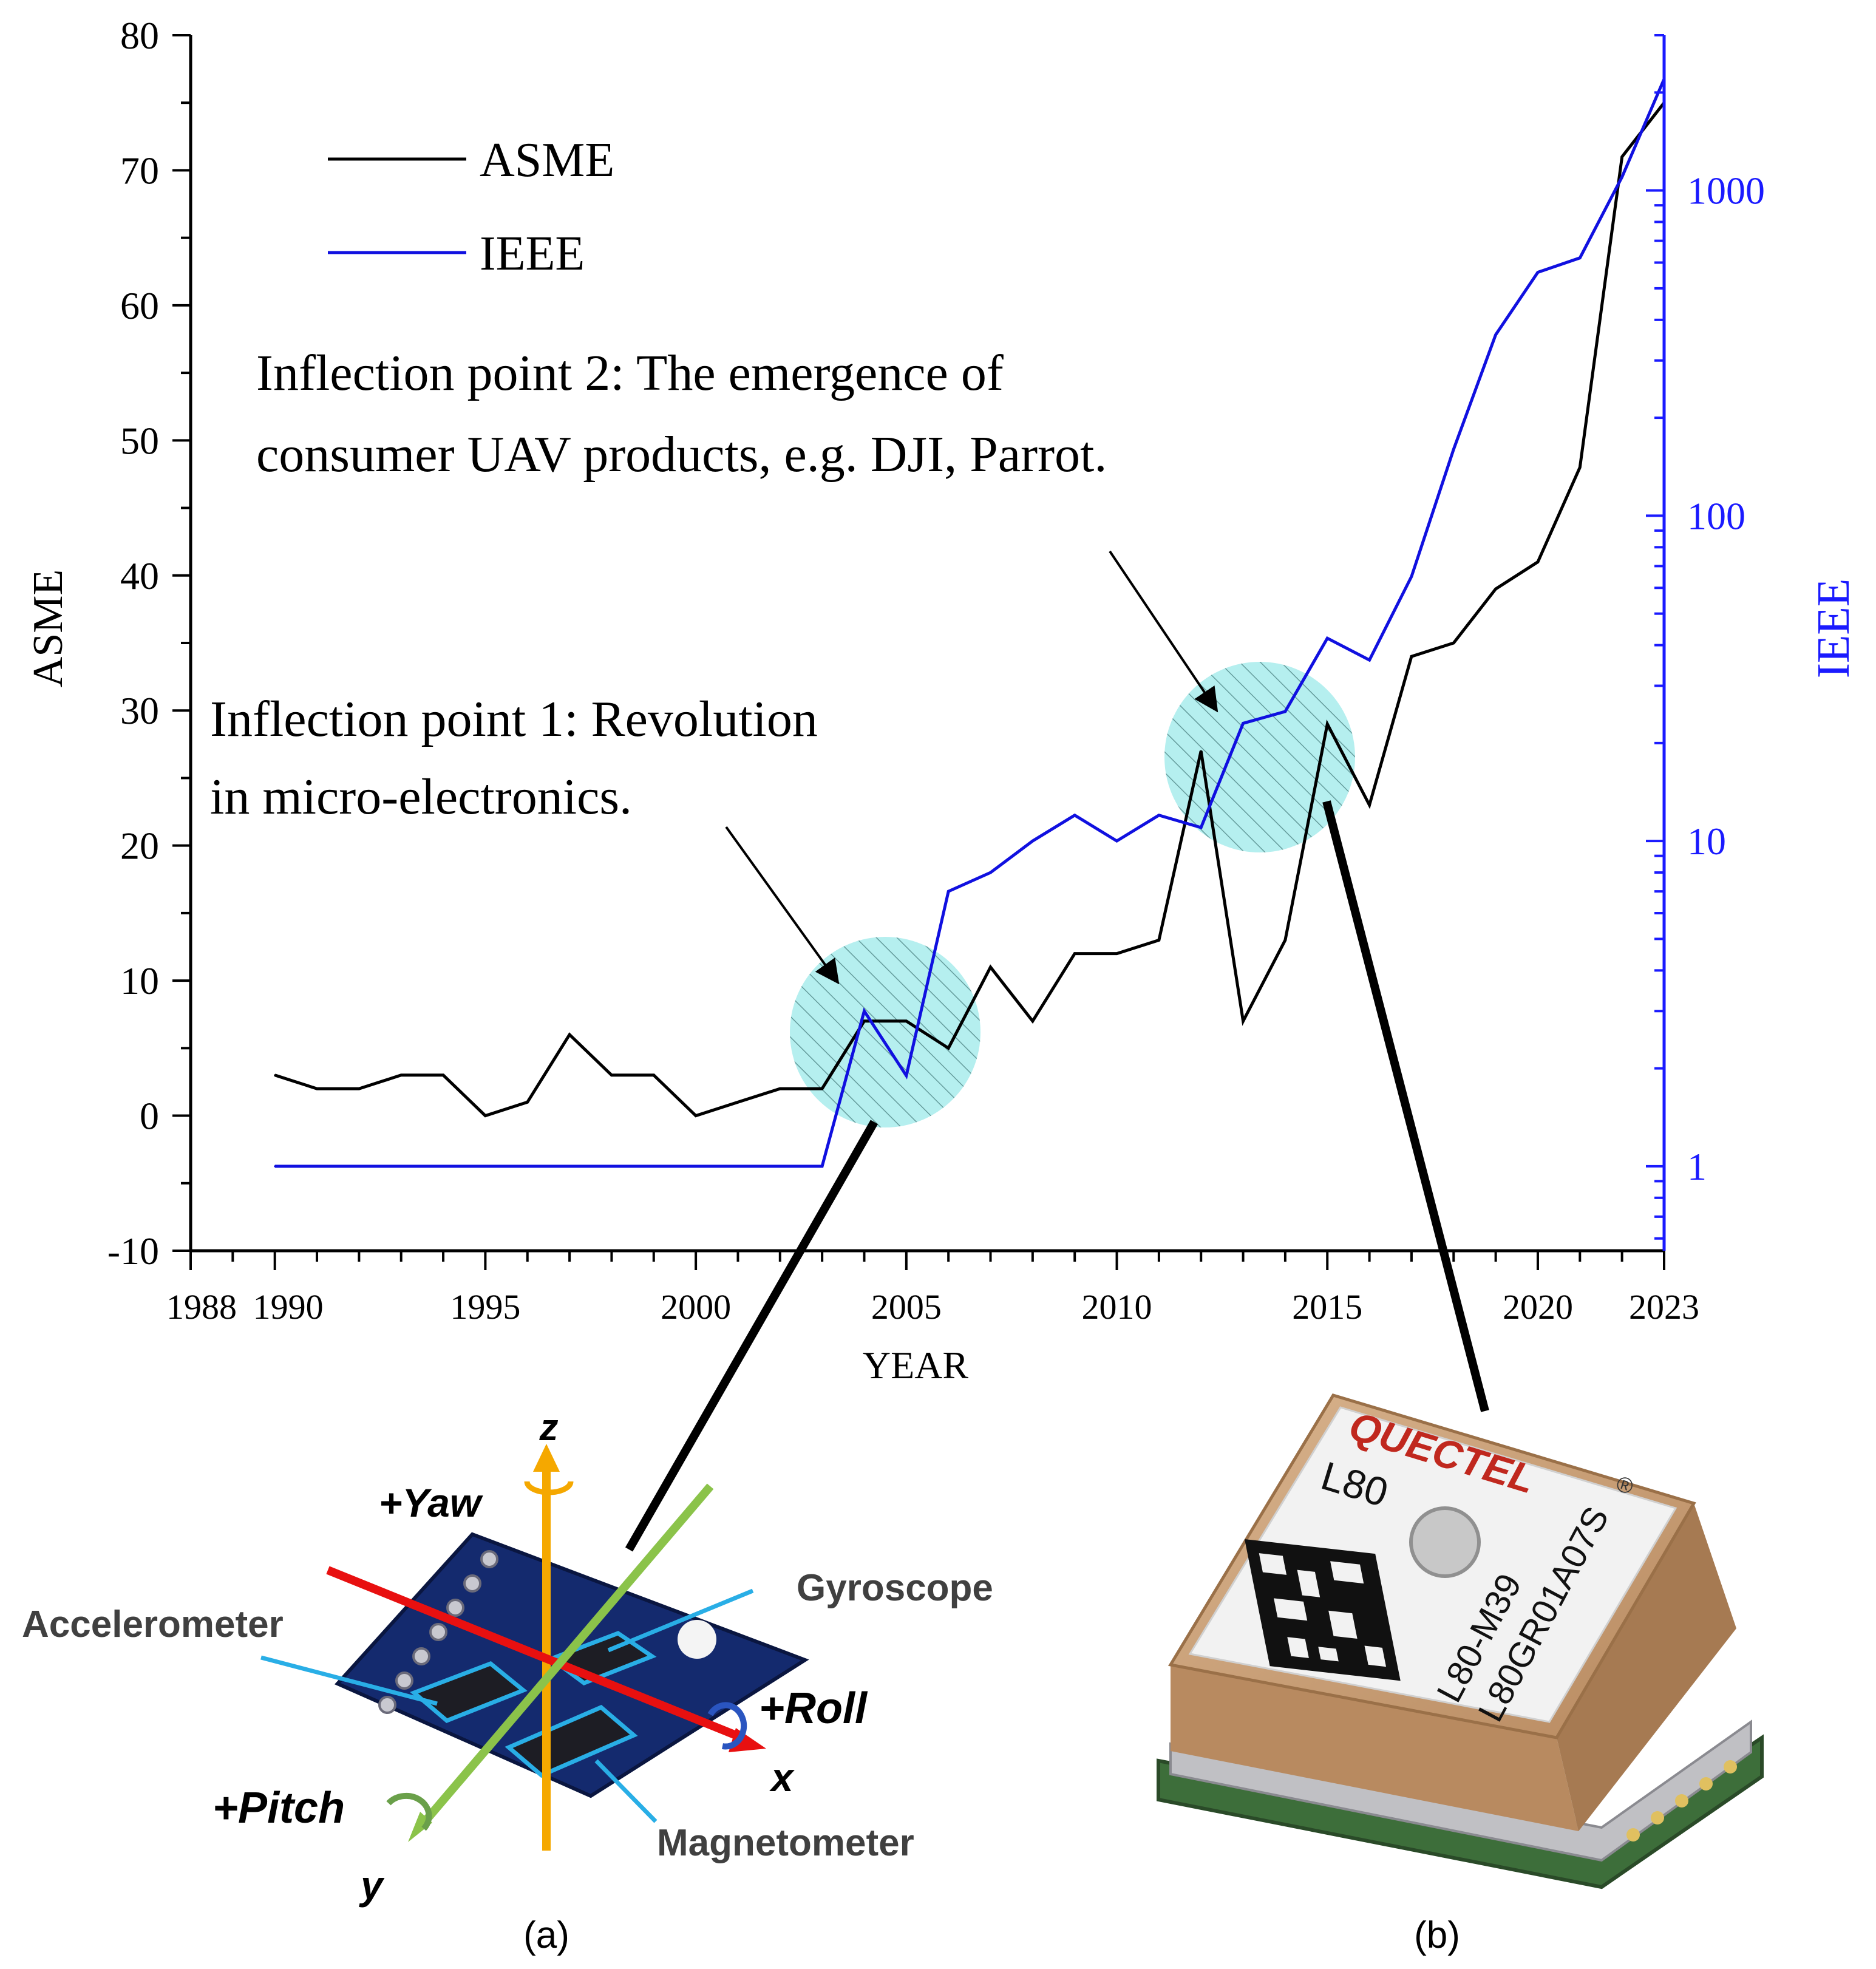  What do you see at coordinates (1032, 841) in the screenshot?
I see `data-point-ieee-2008` at bounding box center [1032, 841].